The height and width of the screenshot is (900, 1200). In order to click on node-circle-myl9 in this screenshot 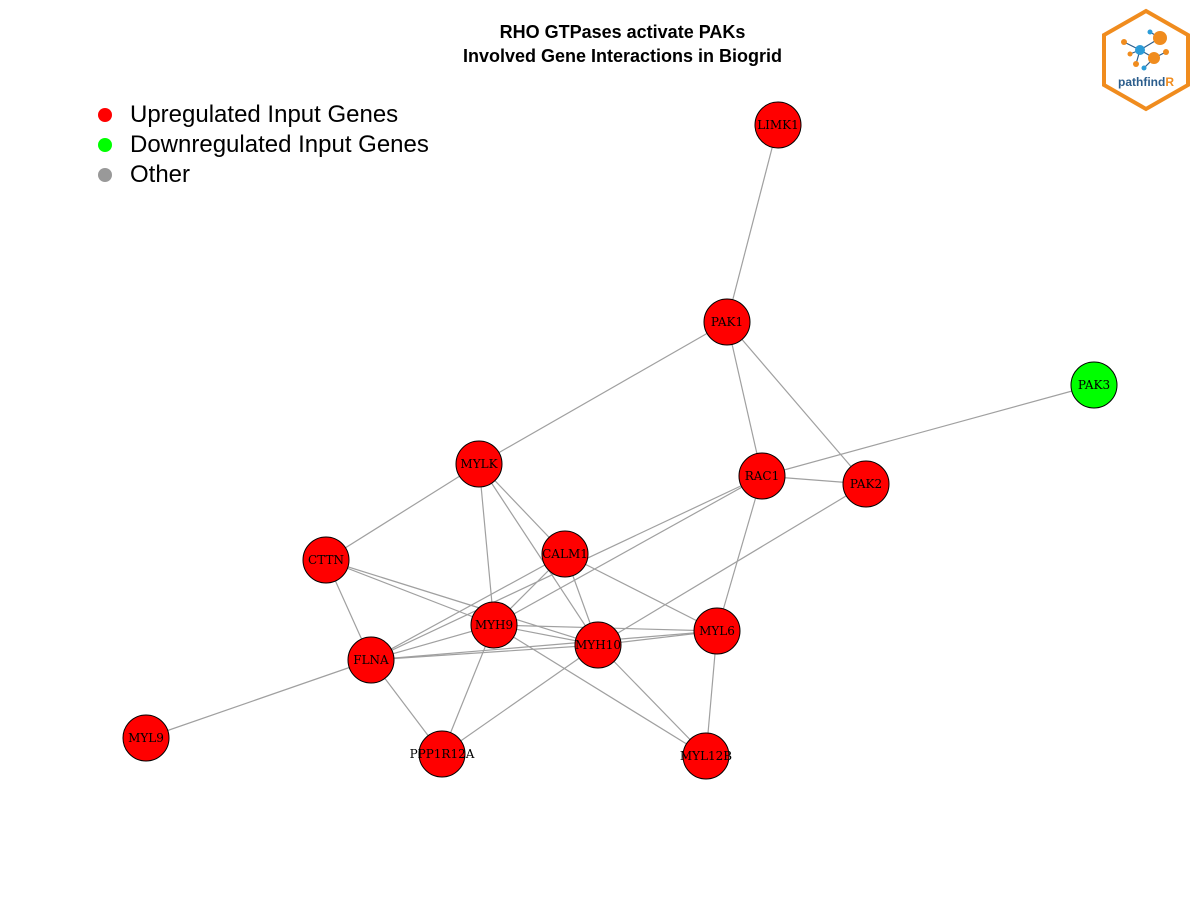, I will do `click(146, 738)`.